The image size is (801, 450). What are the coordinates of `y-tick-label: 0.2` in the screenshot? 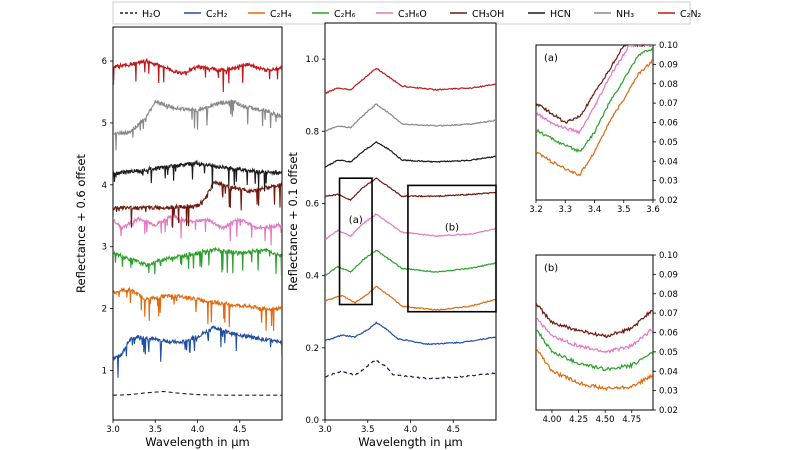 It's located at (312, 349).